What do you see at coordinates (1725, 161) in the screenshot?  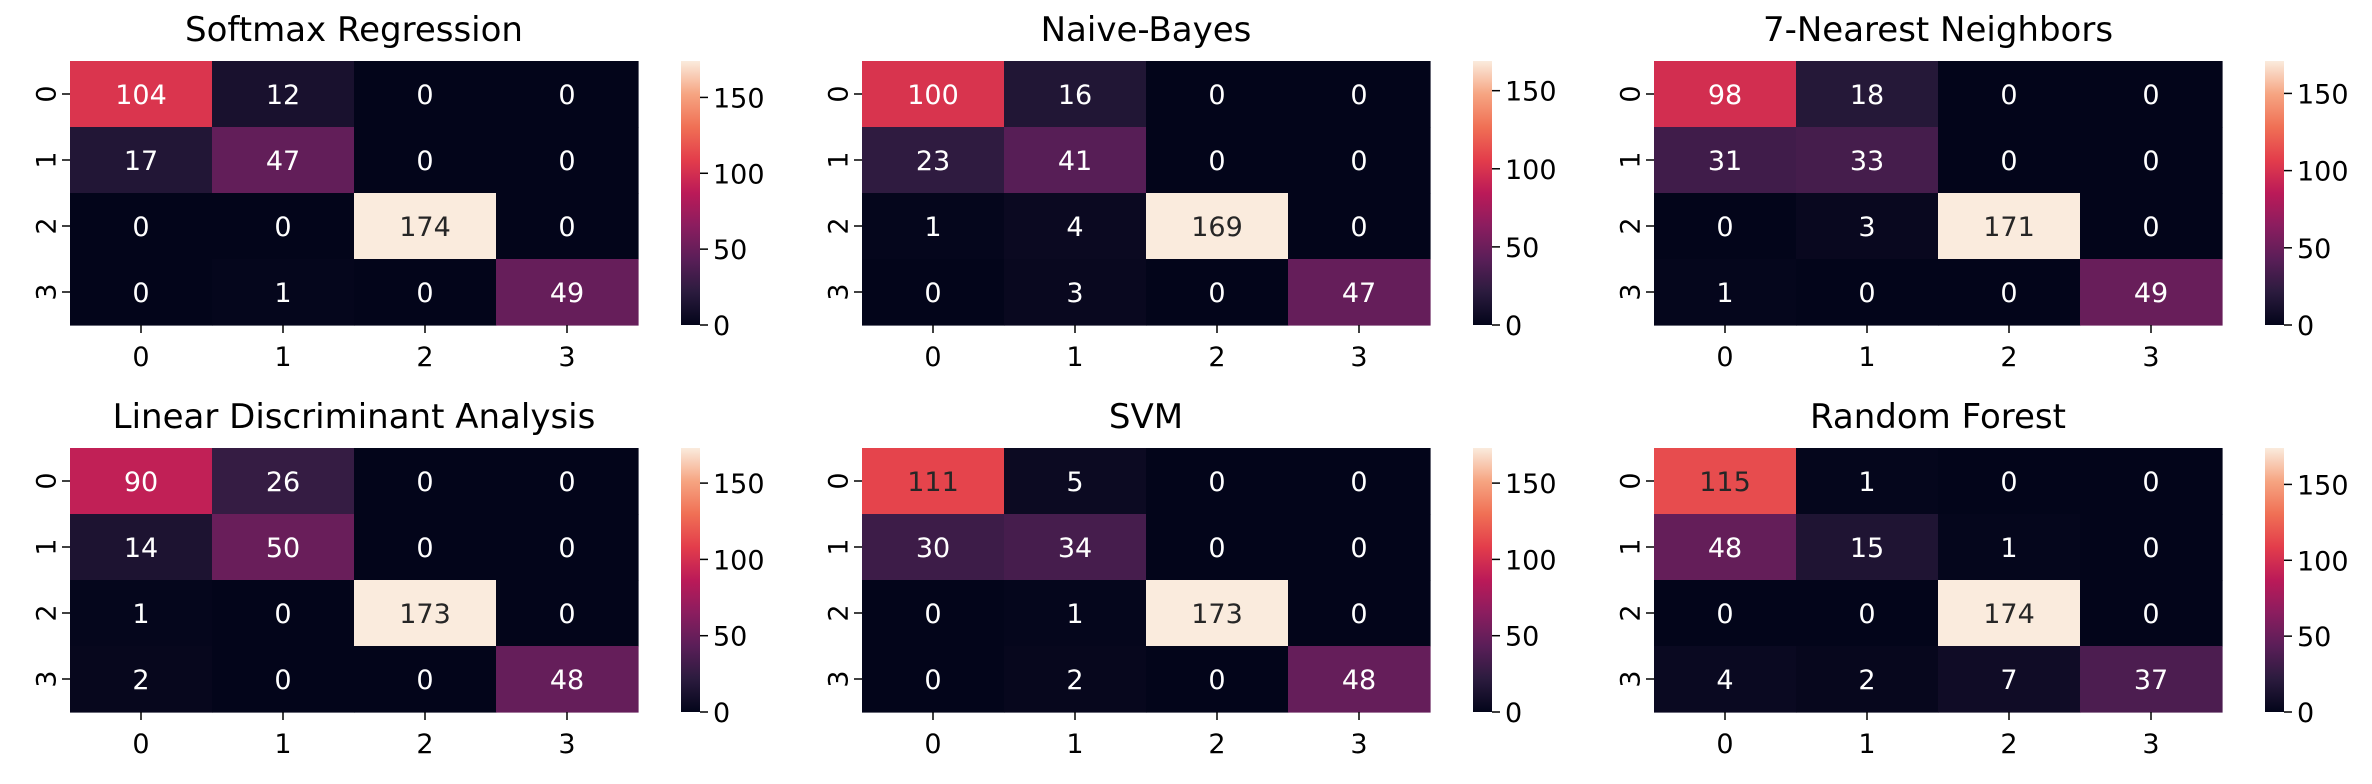 I see `cell-value-label: 31` at bounding box center [1725, 161].